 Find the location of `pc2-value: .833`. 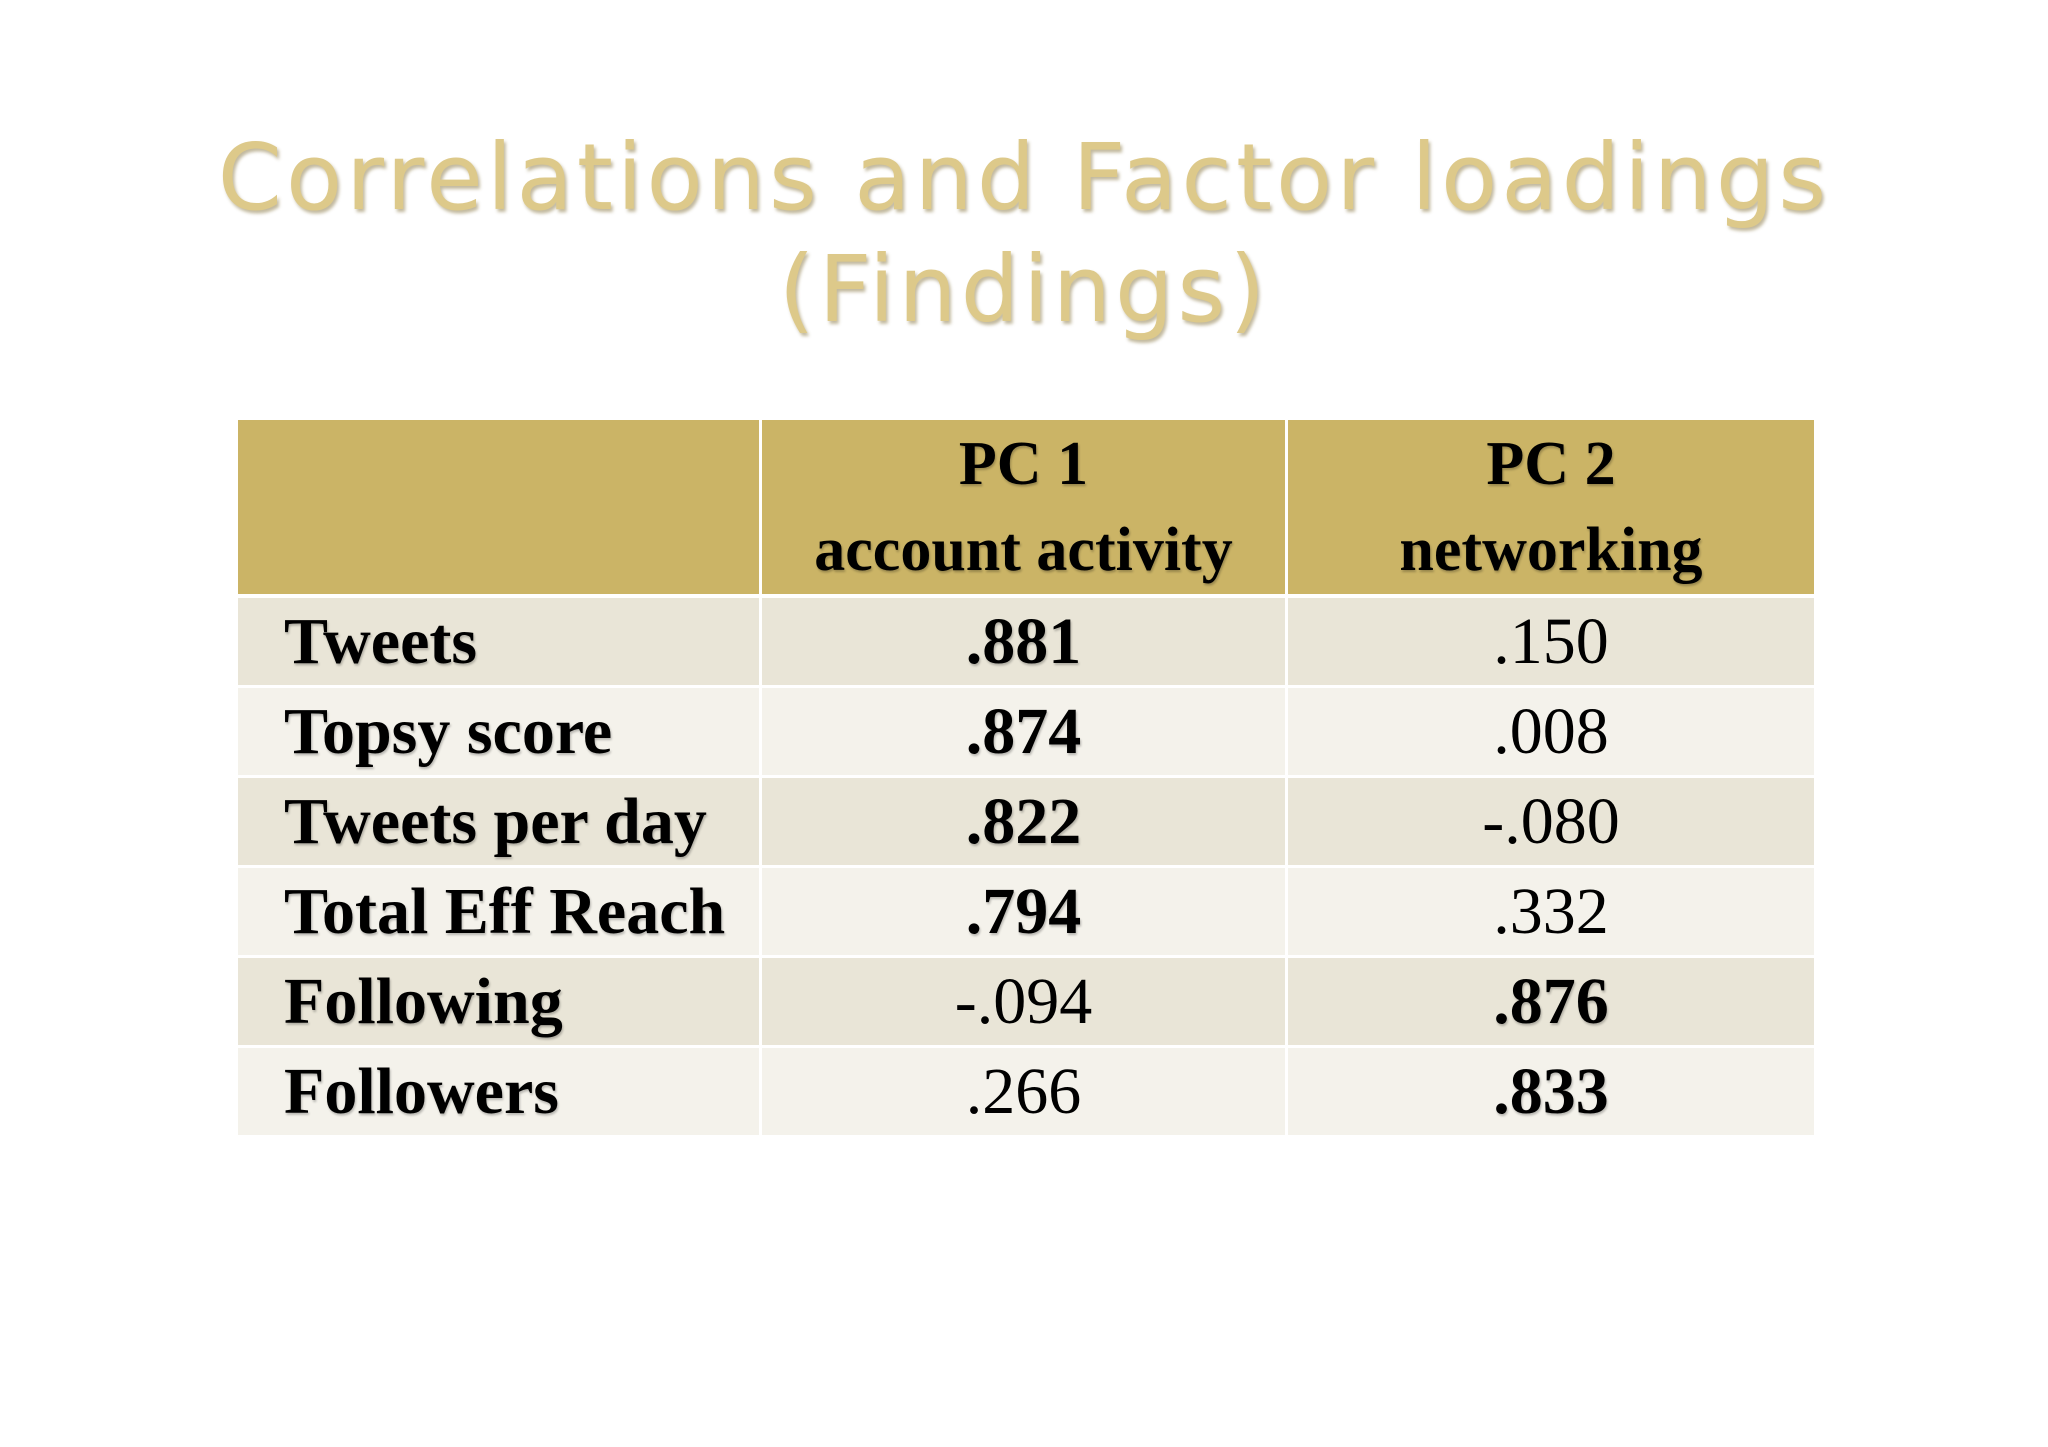

pc2-value: .833 is located at coordinates (1551, 1093).